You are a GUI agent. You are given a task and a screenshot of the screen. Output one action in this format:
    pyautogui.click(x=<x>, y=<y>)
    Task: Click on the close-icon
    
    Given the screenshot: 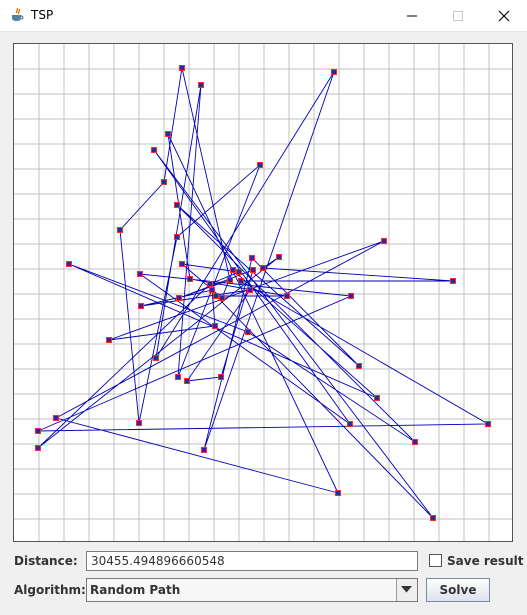 What is the action you would take?
    pyautogui.click(x=504, y=16)
    